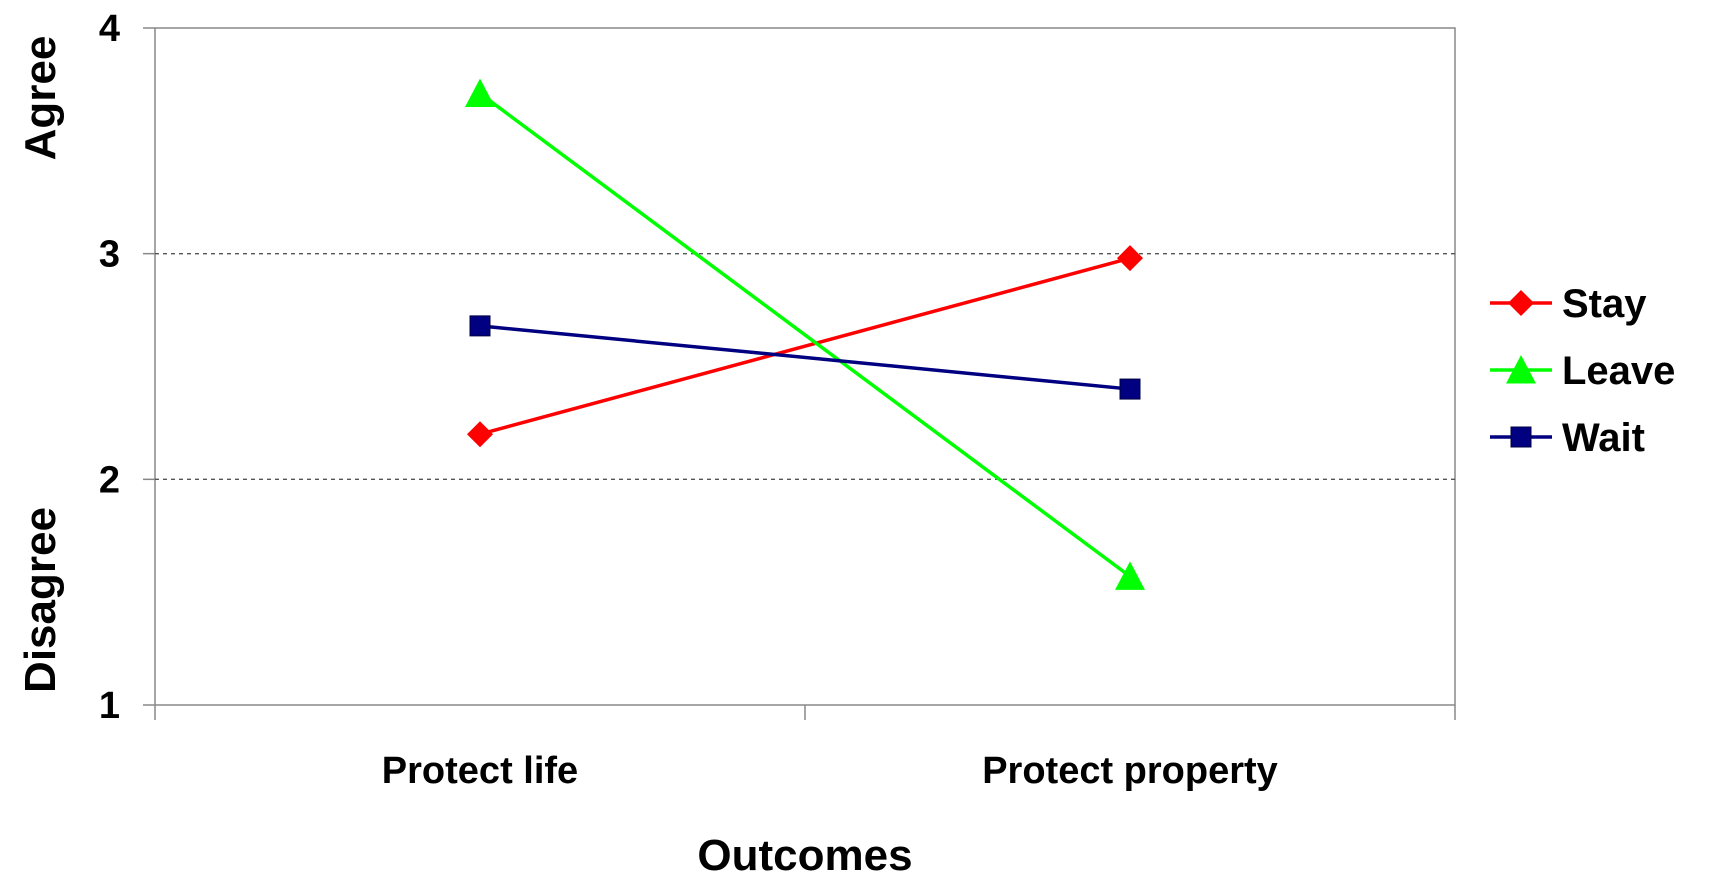  Describe the element at coordinates (40, 98) in the screenshot. I see `y-axis-label-agree: Agree` at that location.